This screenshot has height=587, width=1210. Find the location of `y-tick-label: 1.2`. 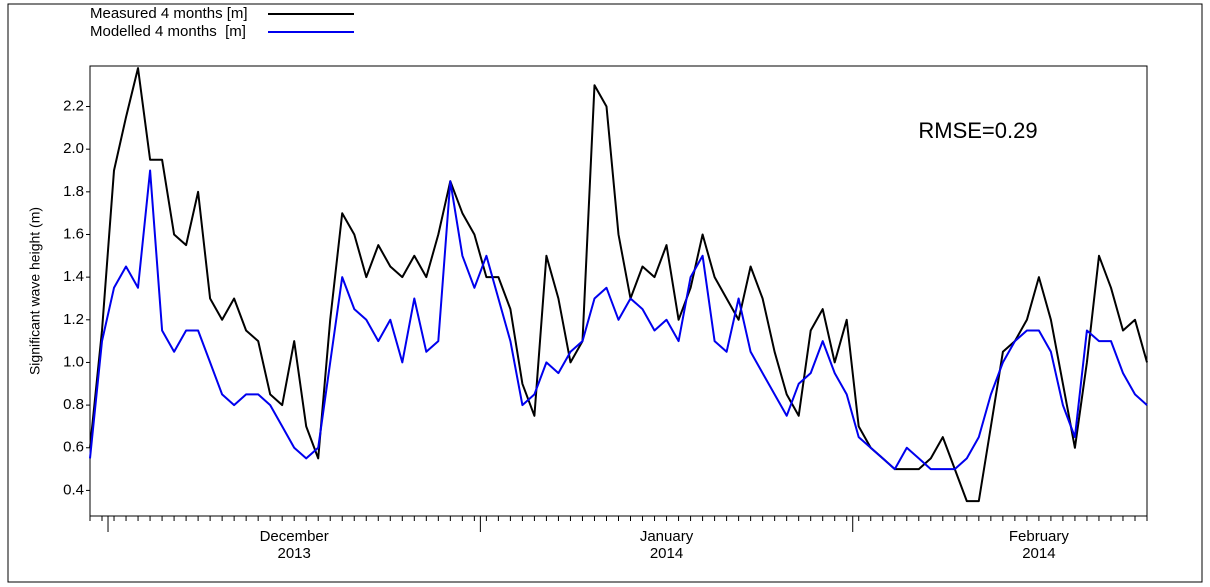

y-tick-label: 1.2 is located at coordinates (73, 319).